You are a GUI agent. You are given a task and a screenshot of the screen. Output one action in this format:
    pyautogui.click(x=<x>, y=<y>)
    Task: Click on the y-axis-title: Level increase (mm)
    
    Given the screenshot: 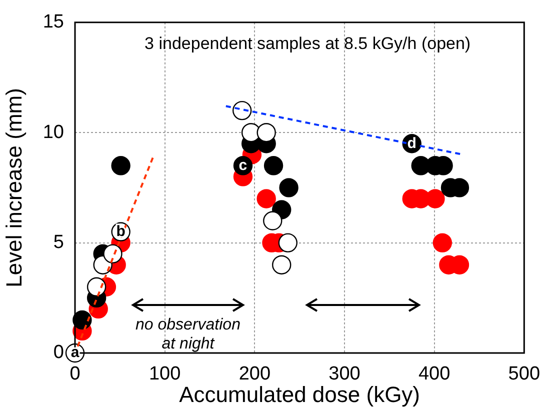 What is the action you would take?
    pyautogui.click(x=13, y=188)
    